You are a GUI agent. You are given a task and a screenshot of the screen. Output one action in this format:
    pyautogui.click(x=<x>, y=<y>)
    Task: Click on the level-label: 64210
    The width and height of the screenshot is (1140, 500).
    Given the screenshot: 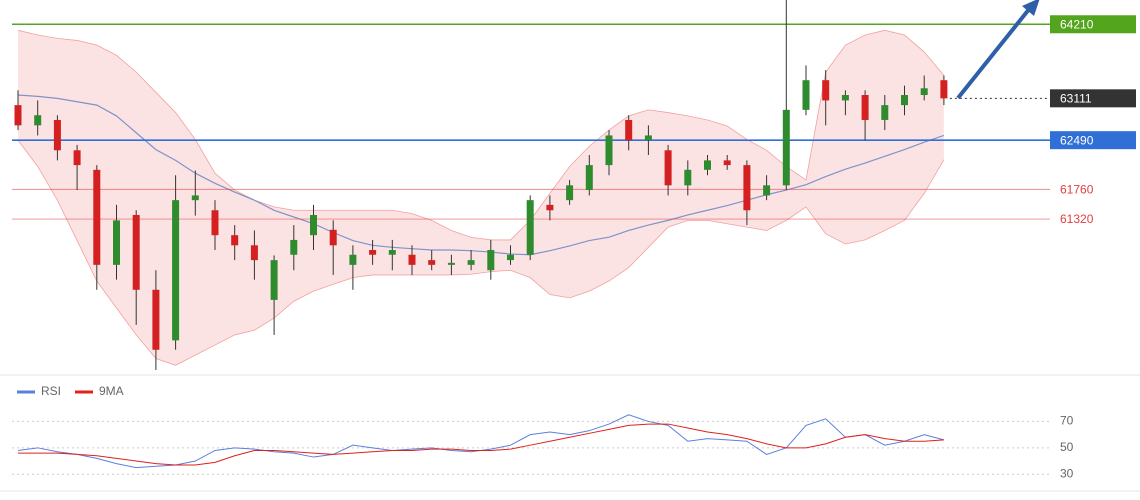 What is the action you would take?
    pyautogui.click(x=1077, y=24)
    